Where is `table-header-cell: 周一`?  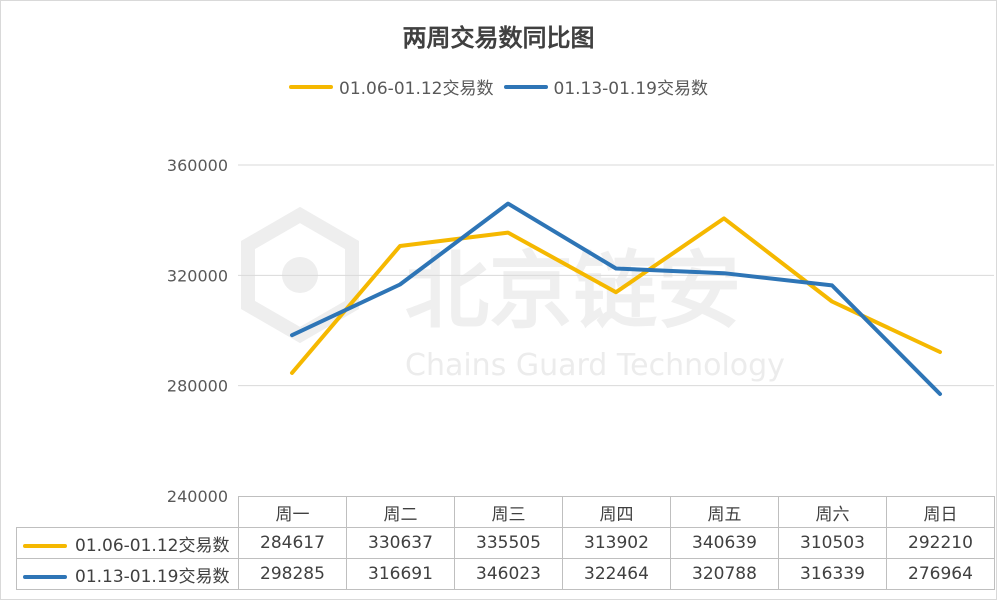 table-header-cell: 周一 is located at coordinates (292, 512).